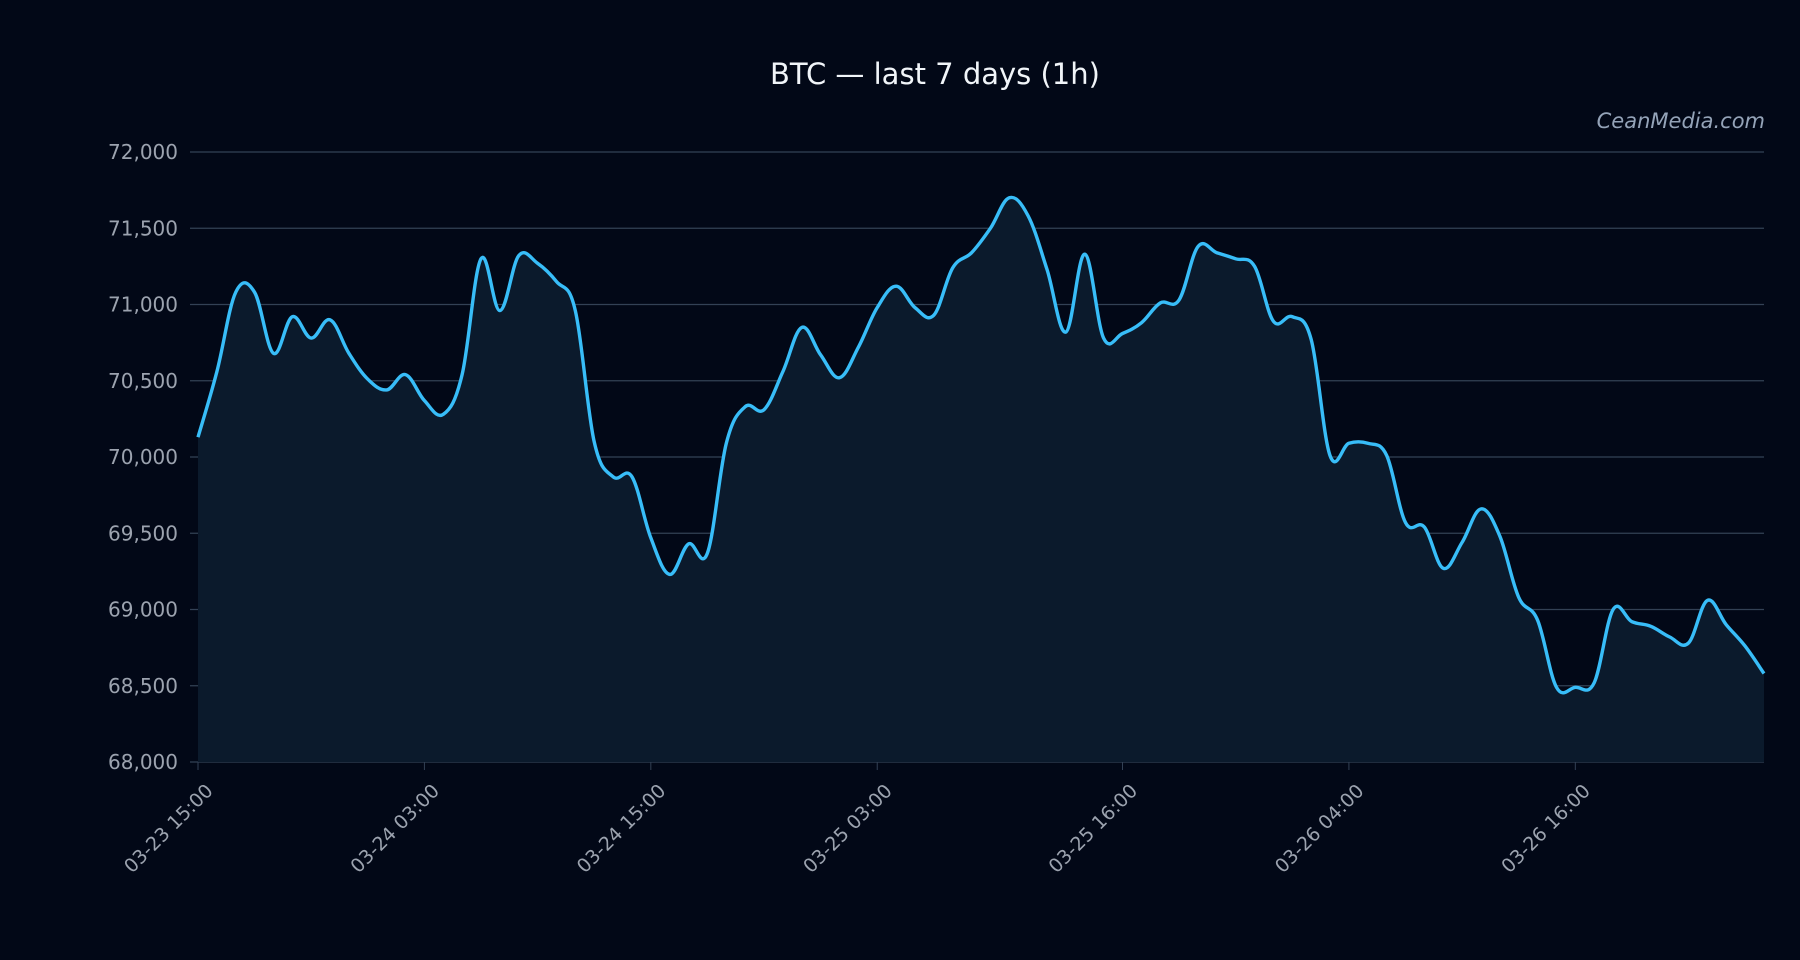 The image size is (1800, 960). I want to click on y-tick-label: 70,500, so click(143, 381).